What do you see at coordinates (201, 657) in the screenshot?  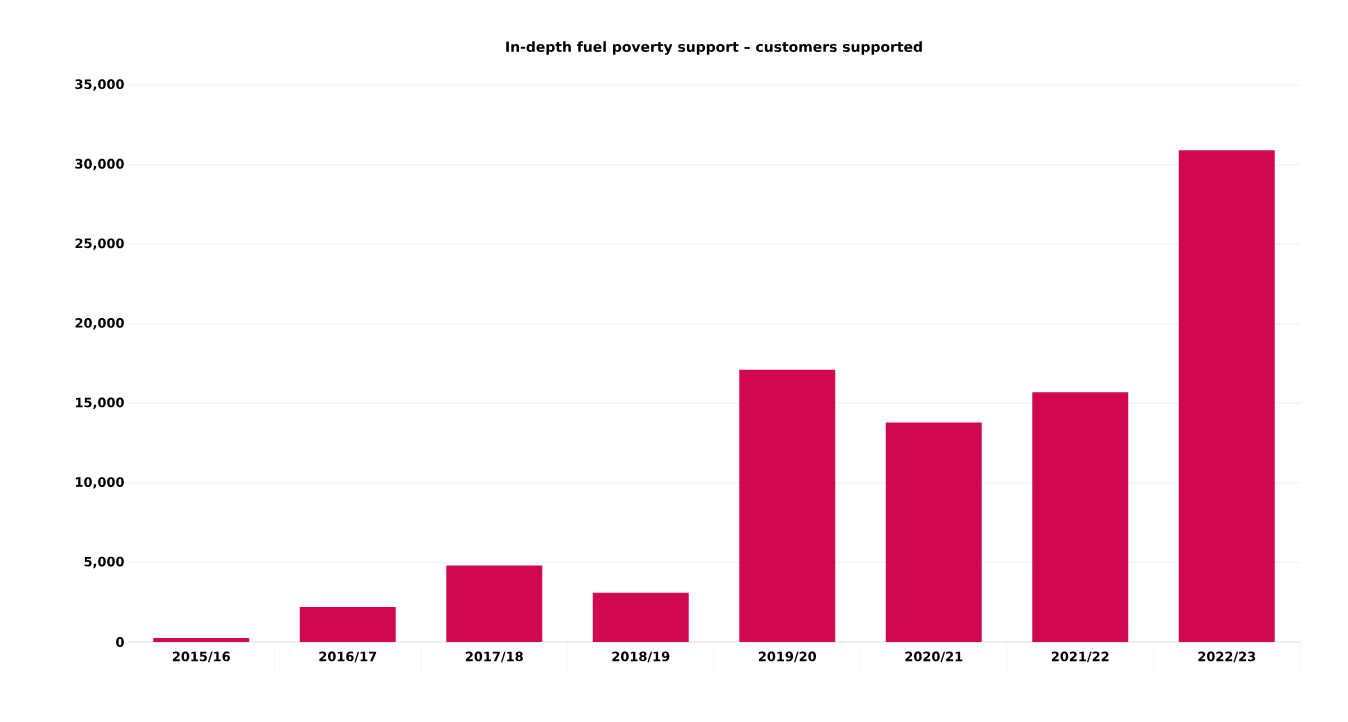 I see `x-tick-label: 2015/16` at bounding box center [201, 657].